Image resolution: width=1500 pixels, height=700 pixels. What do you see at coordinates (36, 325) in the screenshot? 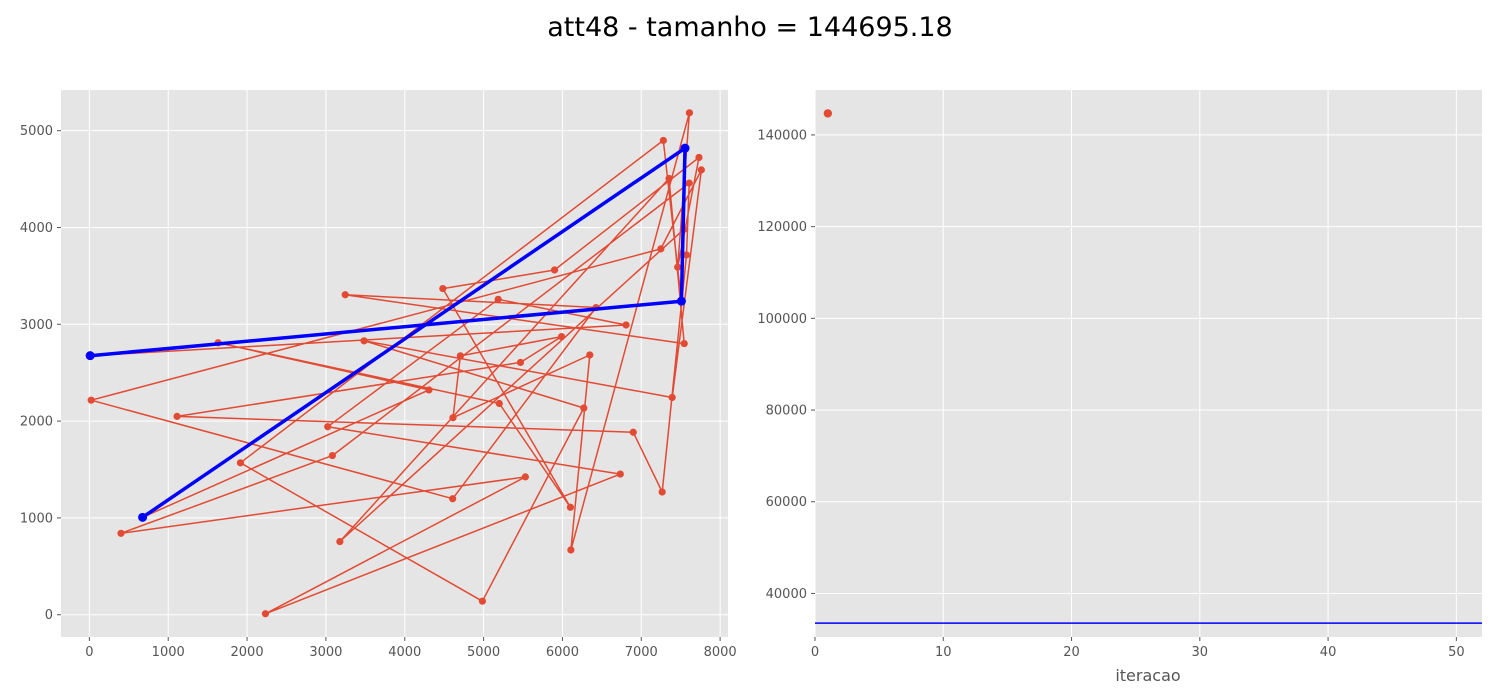
I see `y-tick-label: 3000` at bounding box center [36, 325].